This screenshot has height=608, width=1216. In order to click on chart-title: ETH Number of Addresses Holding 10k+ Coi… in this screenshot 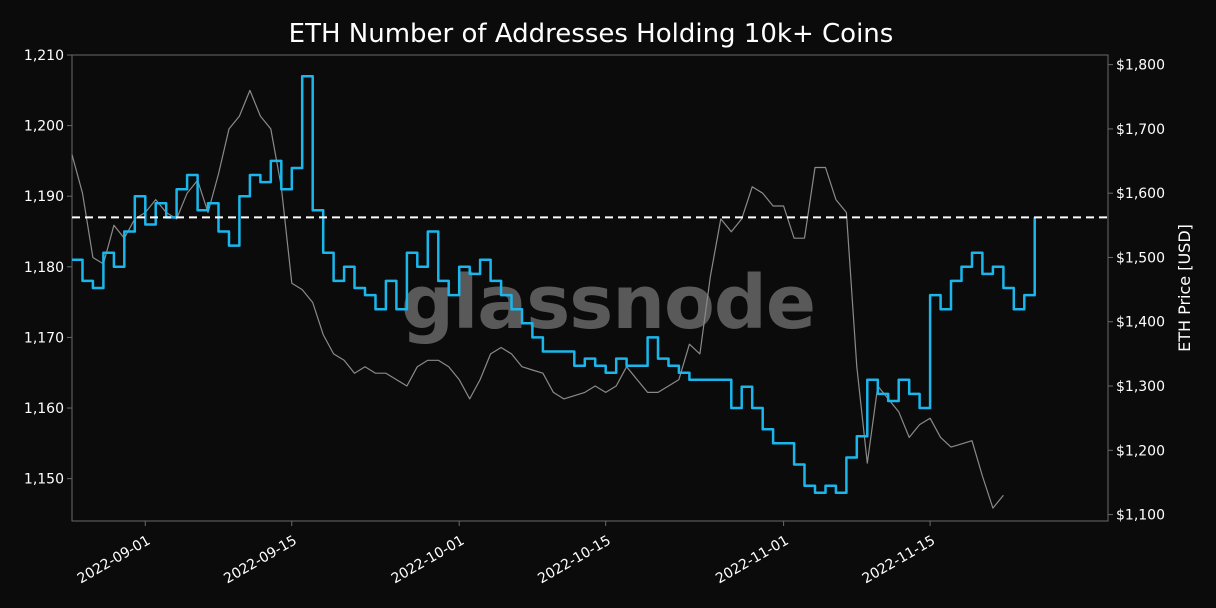, I will do `click(591, 34)`.